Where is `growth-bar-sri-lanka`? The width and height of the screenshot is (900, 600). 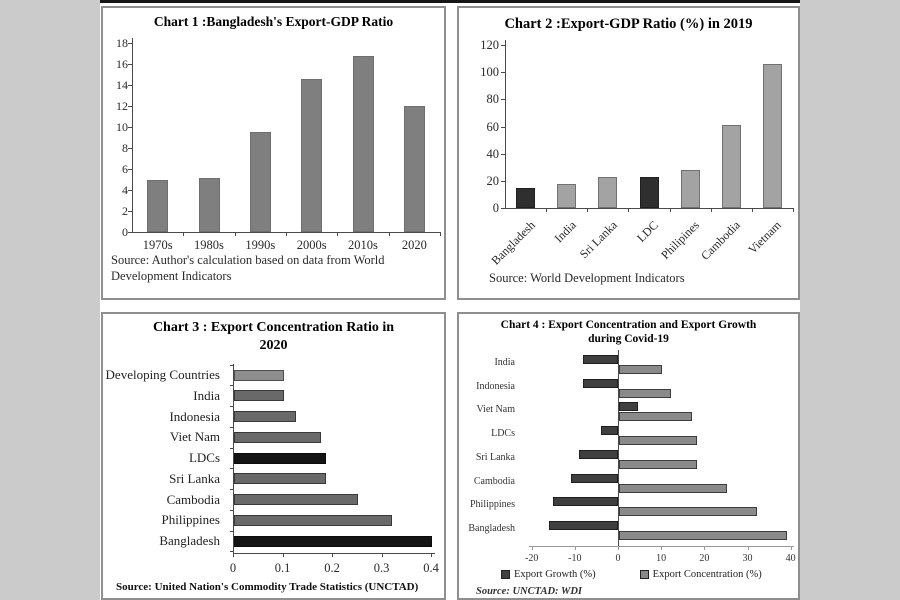 growth-bar-sri-lanka is located at coordinates (598, 454).